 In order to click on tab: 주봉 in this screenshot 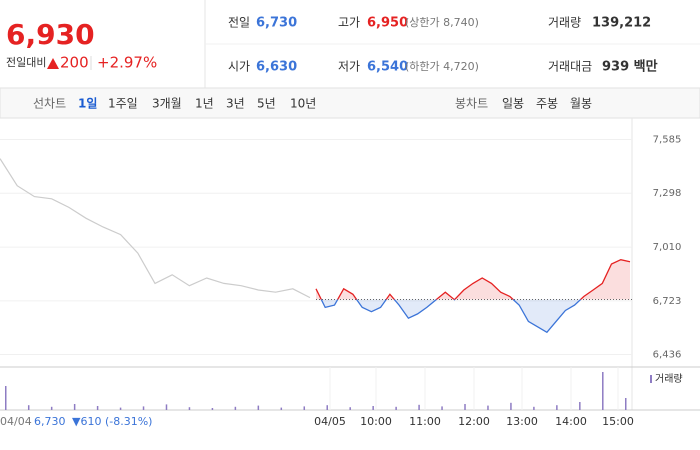, I will do `click(547, 104)`.